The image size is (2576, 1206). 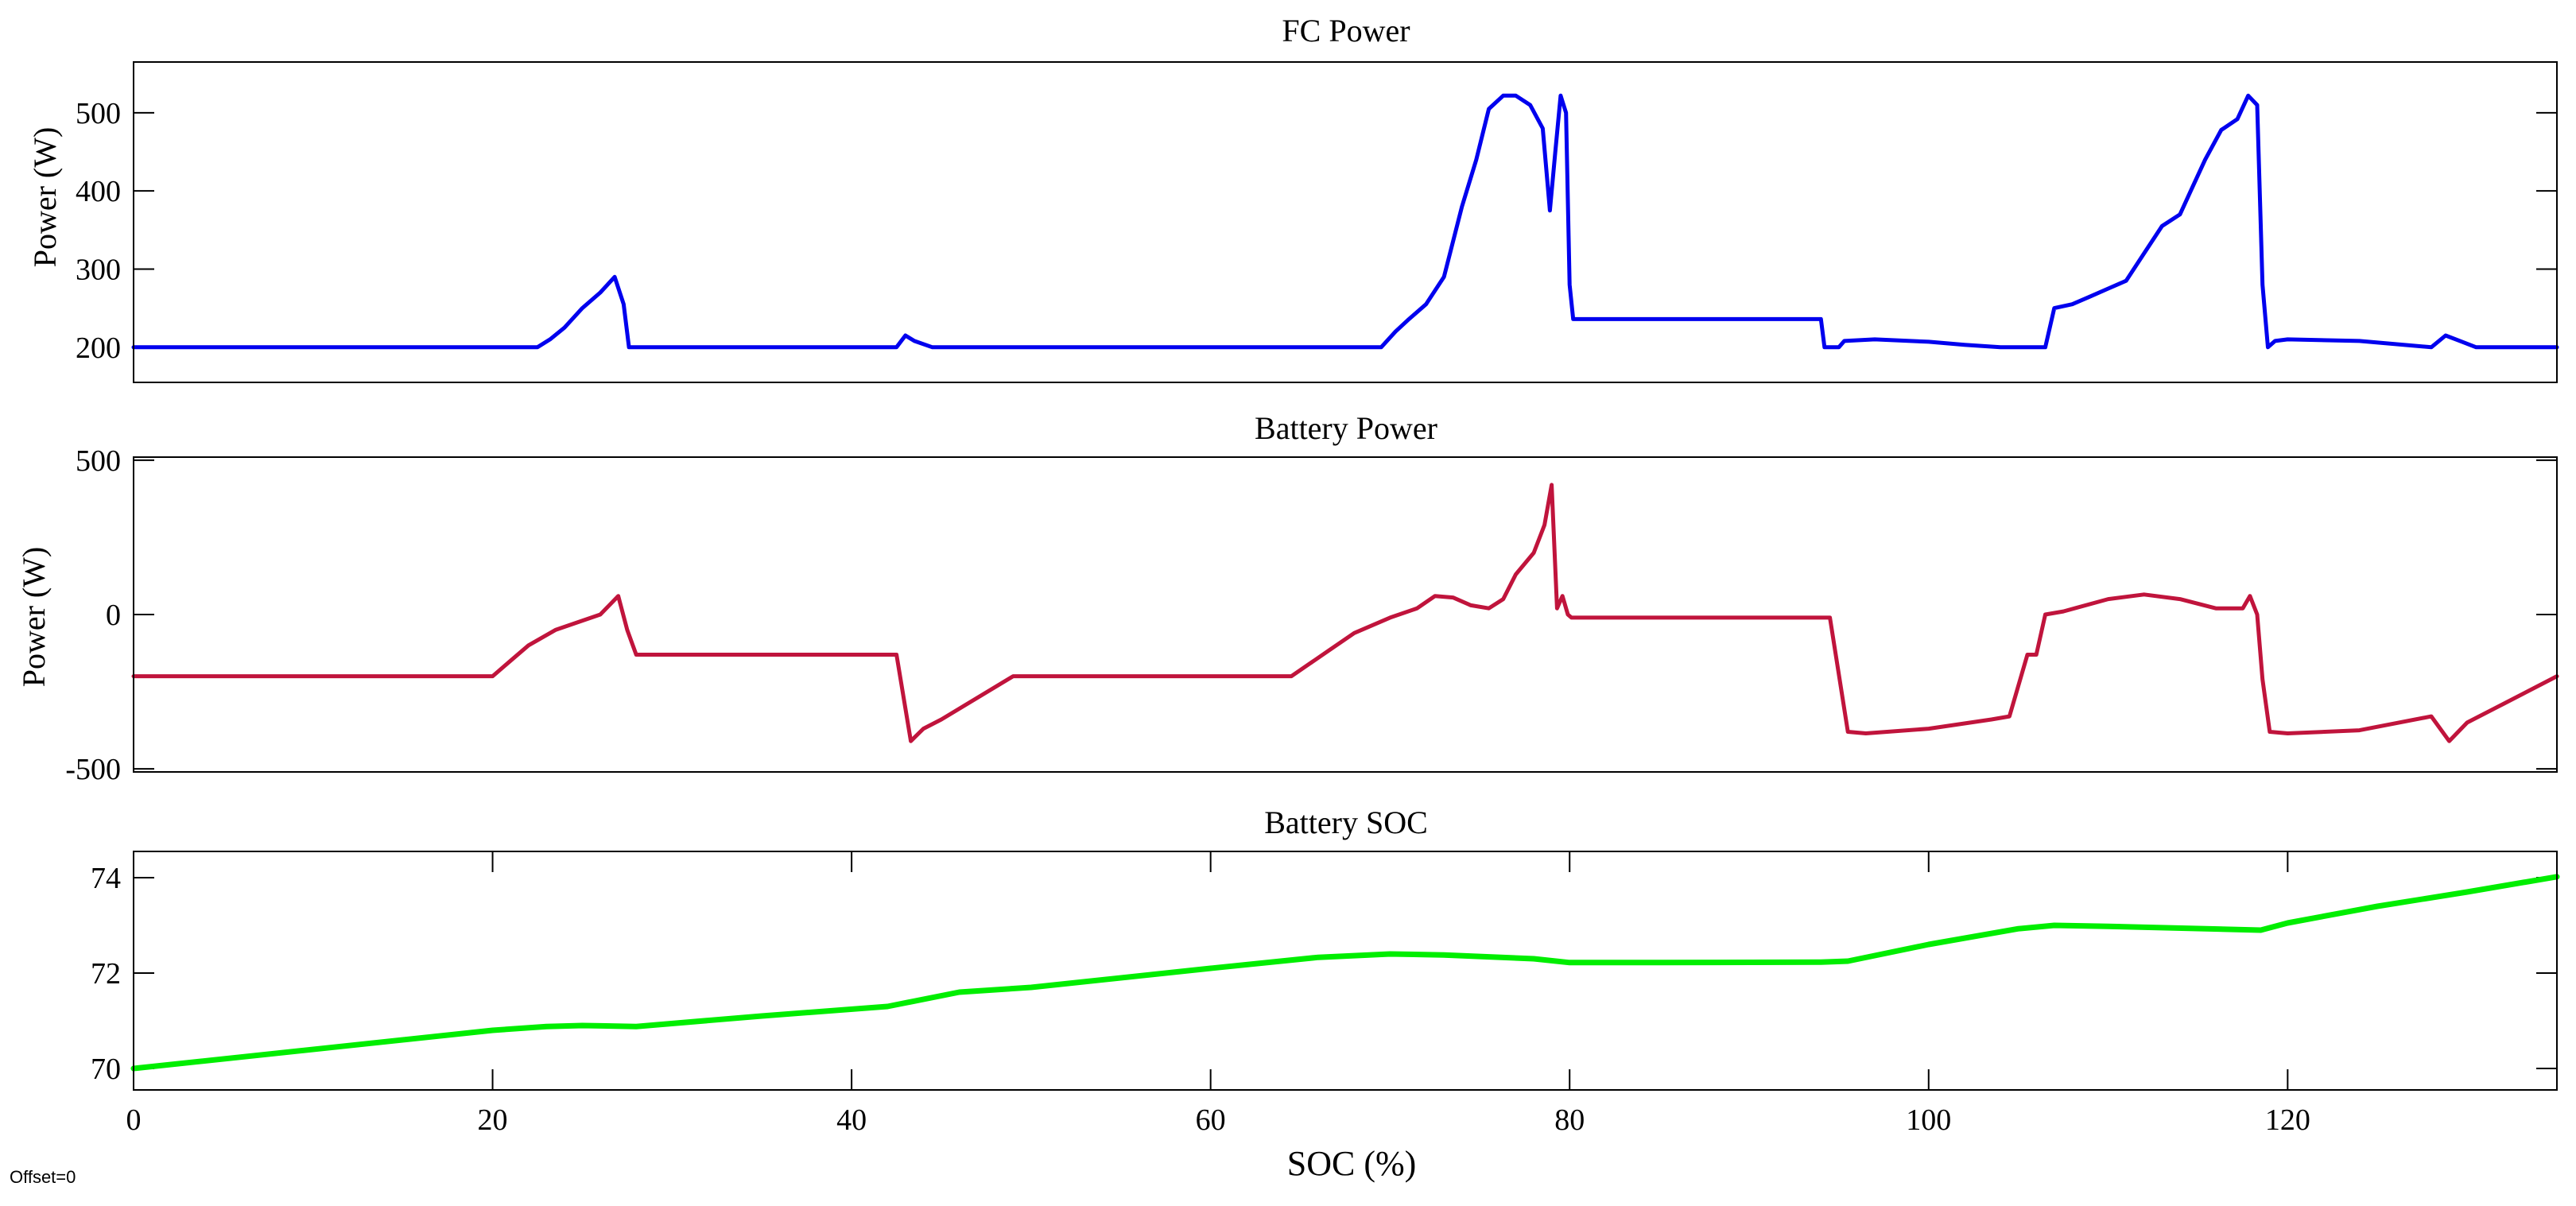 I want to click on x-tick-label: 0, so click(x=134, y=1120).